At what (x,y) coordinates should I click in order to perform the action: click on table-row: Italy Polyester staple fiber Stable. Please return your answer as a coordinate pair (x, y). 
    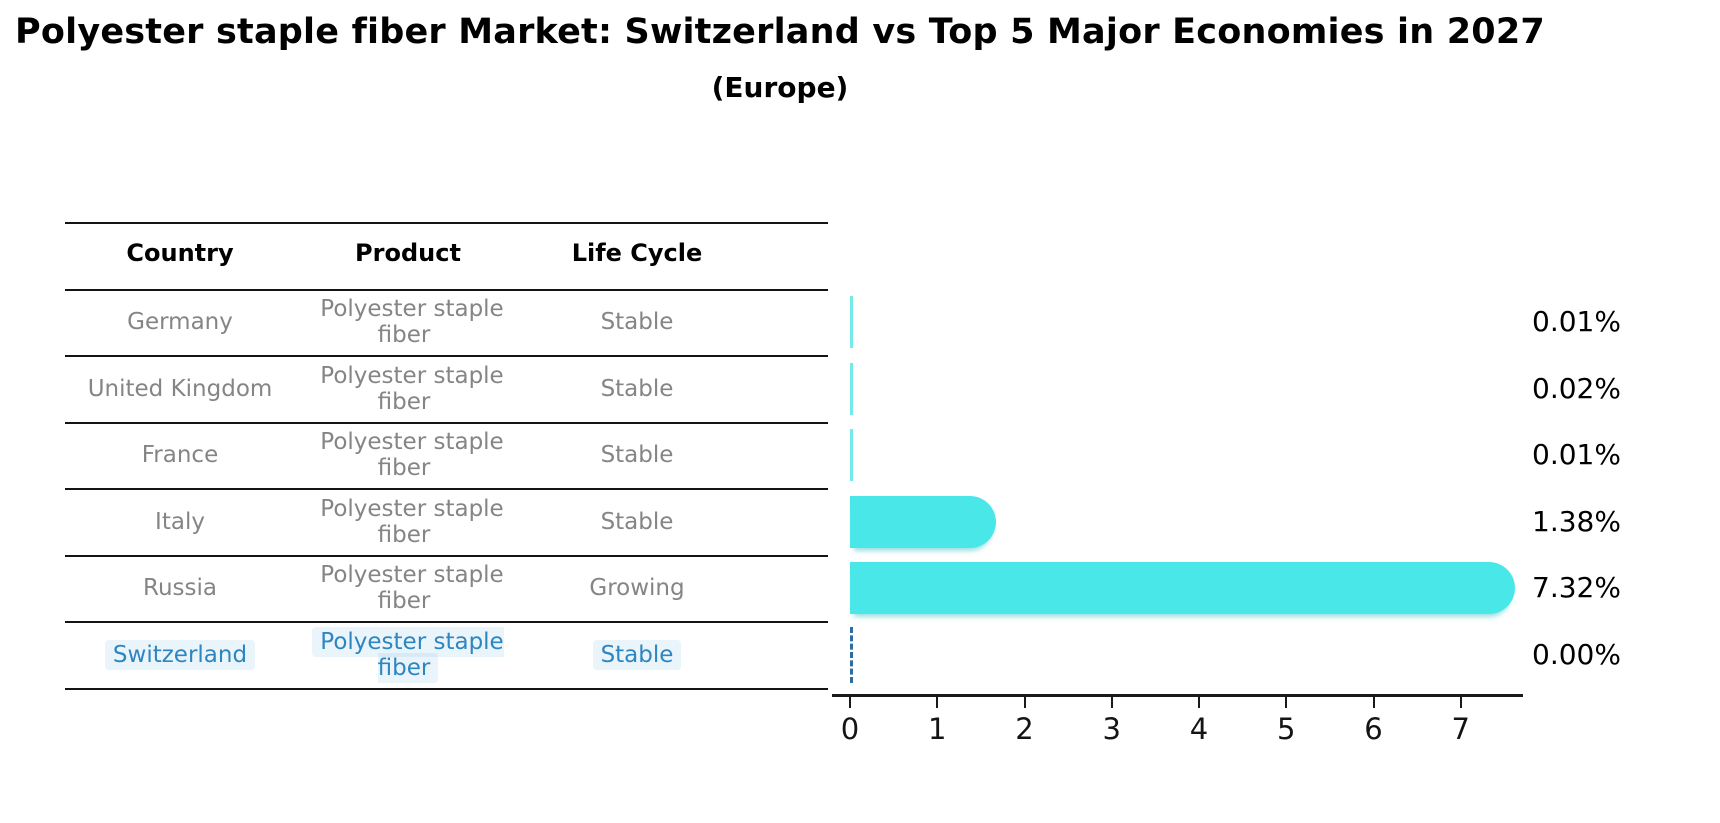
    Looking at the image, I should click on (414, 522).